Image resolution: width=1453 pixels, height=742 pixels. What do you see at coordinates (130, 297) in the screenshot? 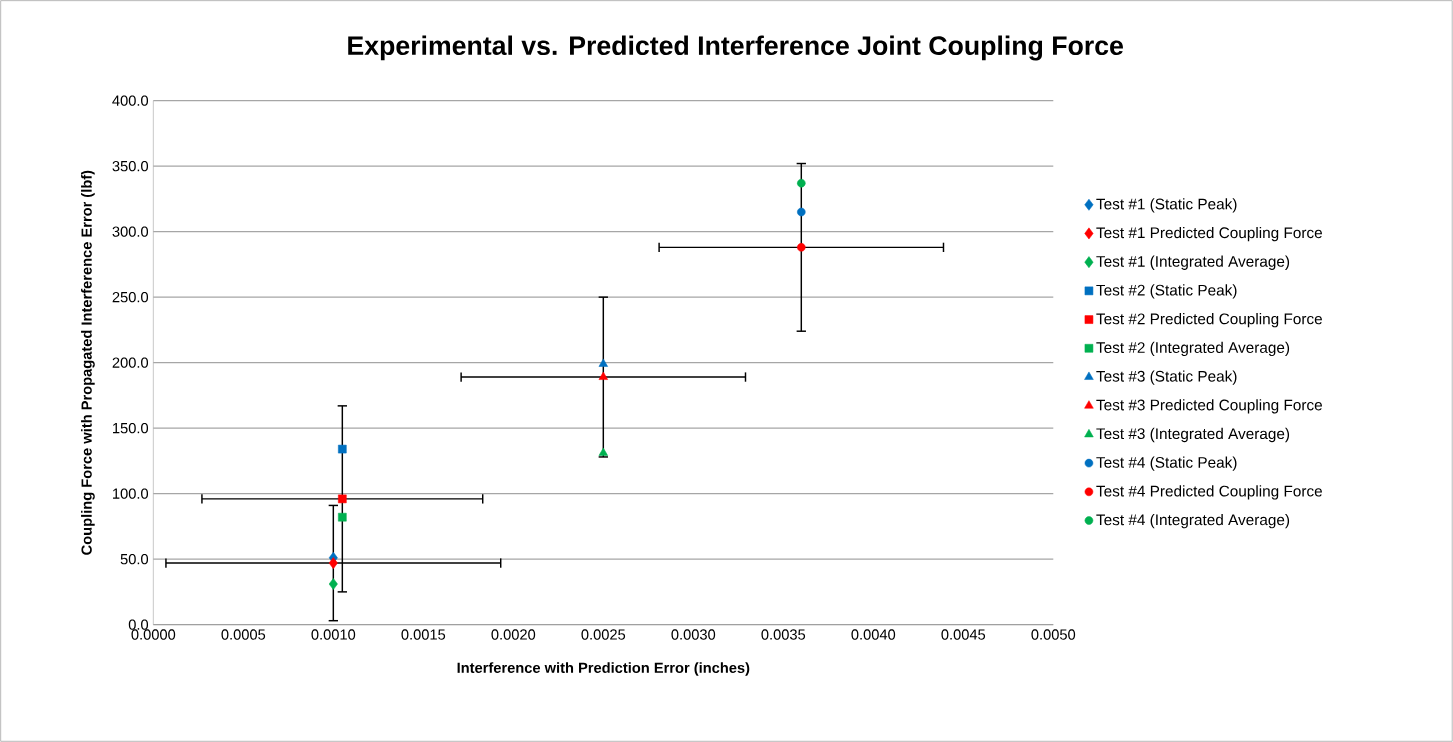
I see `y-tick-label: 250.0` at bounding box center [130, 297].